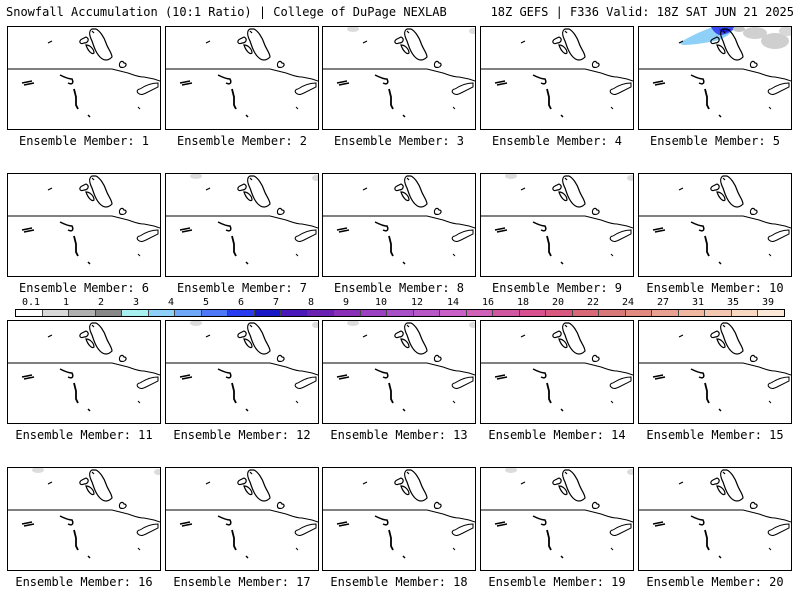 The height and width of the screenshot is (600, 800). I want to click on colorbar-tick-label: 5, so click(206, 302).